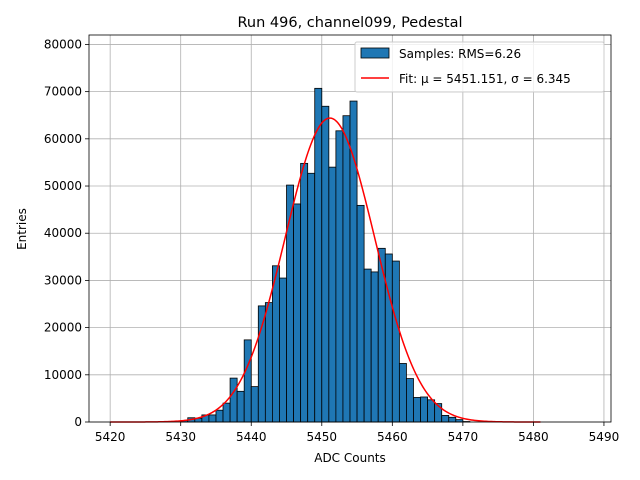 This screenshot has height=480, width=640. Describe the element at coordinates (63, 186) in the screenshot. I see `y-tick-label: 50000` at that location.